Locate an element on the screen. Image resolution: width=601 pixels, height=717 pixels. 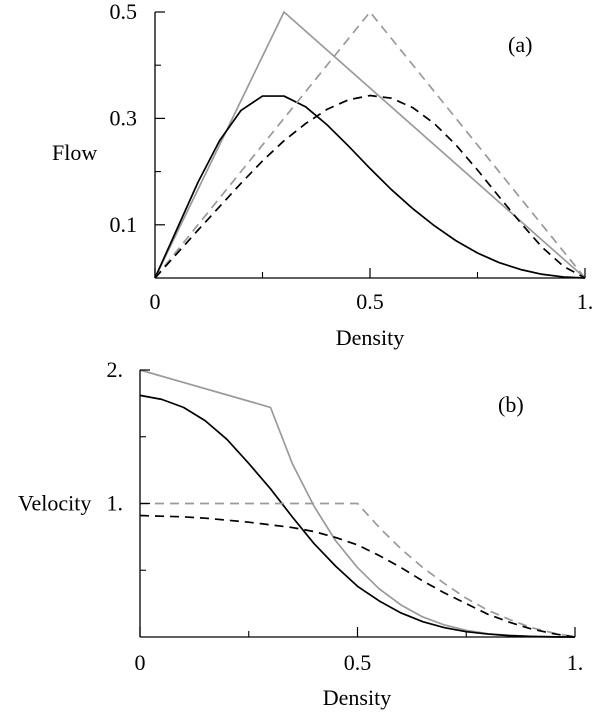
y-tick-label: 0.3 is located at coordinates (124, 117).